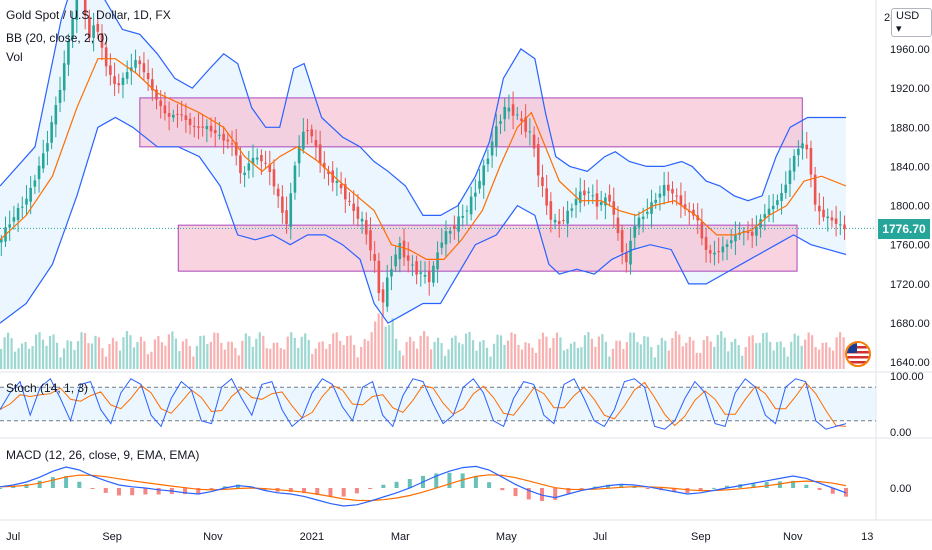 This screenshot has width=932, height=550. I want to click on bb-legend: BB (20, close, 2, 0), so click(57, 38).